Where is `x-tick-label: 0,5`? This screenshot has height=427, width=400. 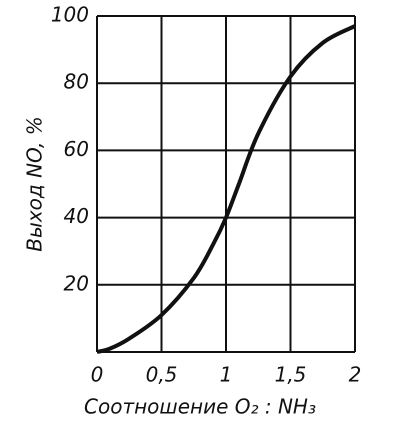
x-tick-label: 0,5 is located at coordinates (162, 375).